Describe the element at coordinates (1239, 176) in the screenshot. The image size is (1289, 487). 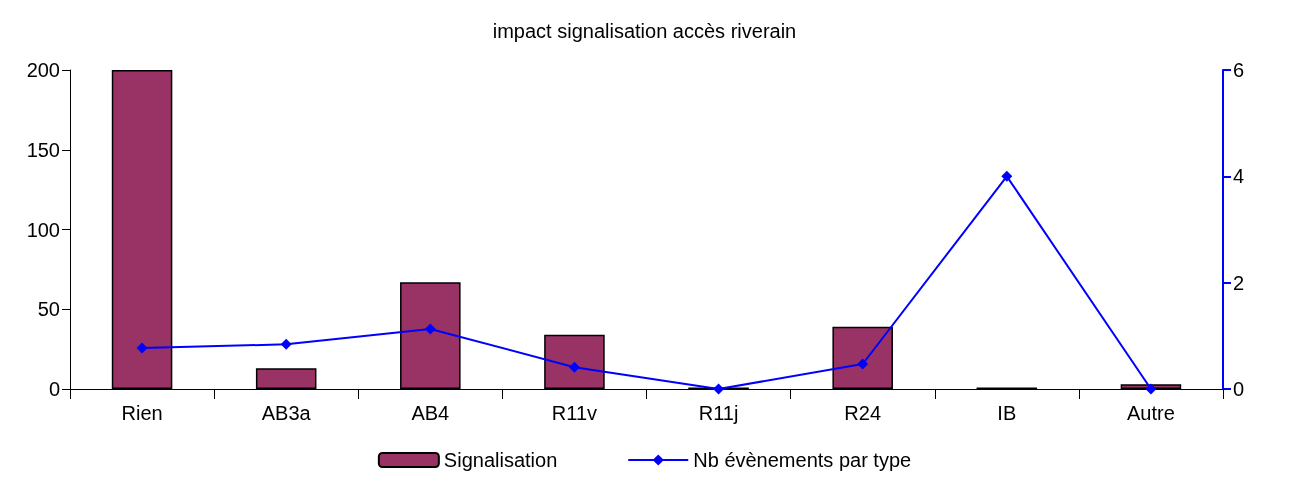
I see `y2-tick-label: 4` at that location.